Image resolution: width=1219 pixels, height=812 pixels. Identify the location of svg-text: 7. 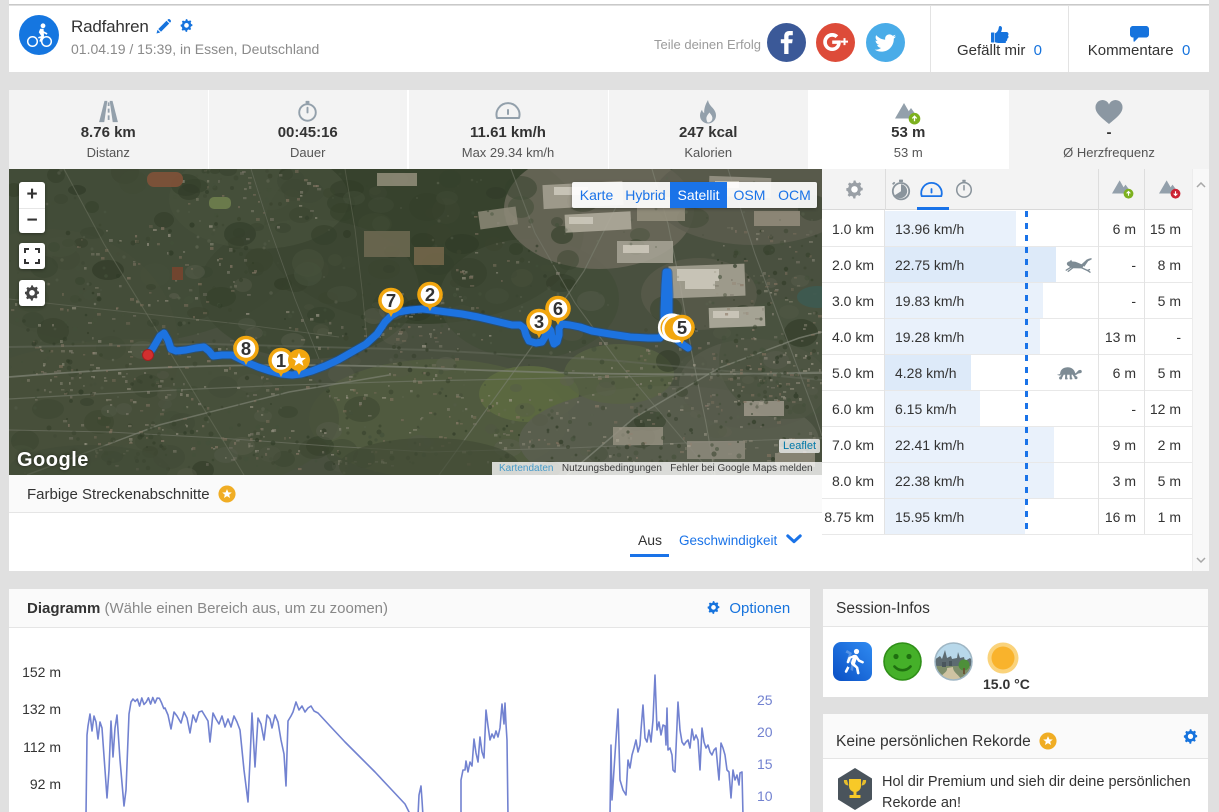
(391, 300).